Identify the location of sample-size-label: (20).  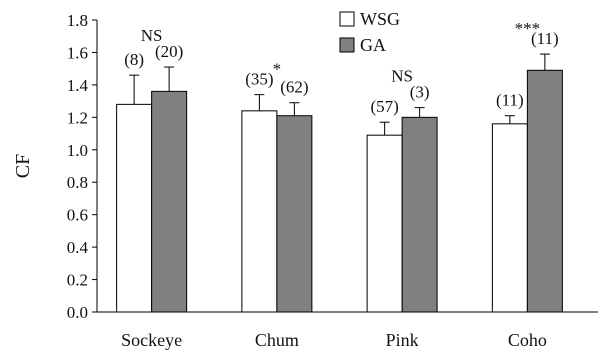
(169, 51).